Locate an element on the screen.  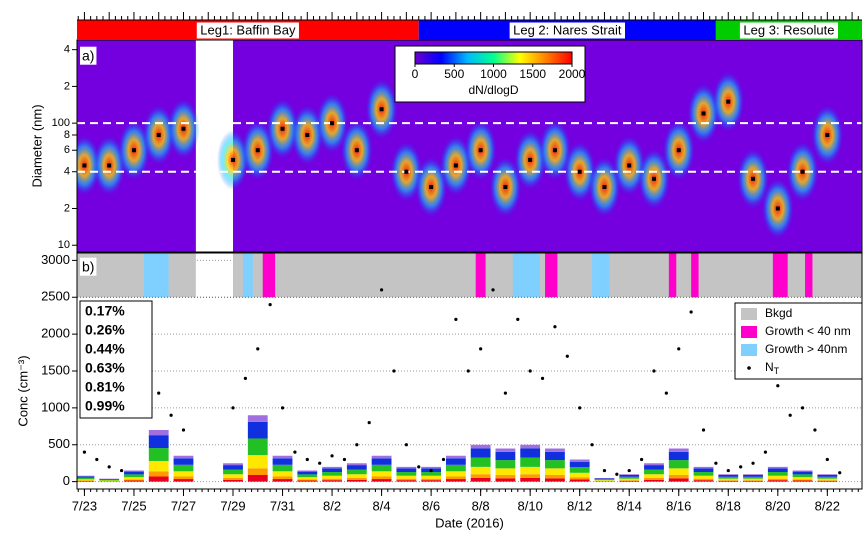
series-legend-label: 0.99% is located at coordinates (105, 406).